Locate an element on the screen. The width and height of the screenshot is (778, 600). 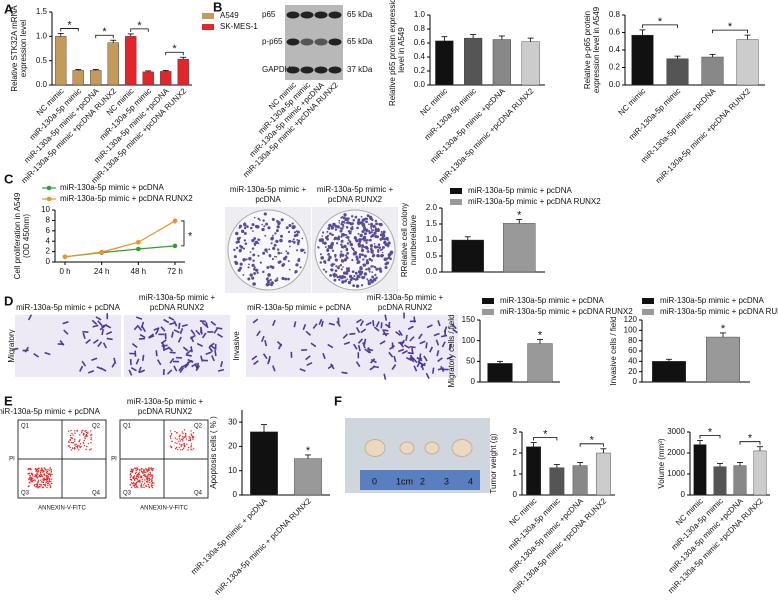
y-tick-label: 0 is located at coordinates (683, 494).